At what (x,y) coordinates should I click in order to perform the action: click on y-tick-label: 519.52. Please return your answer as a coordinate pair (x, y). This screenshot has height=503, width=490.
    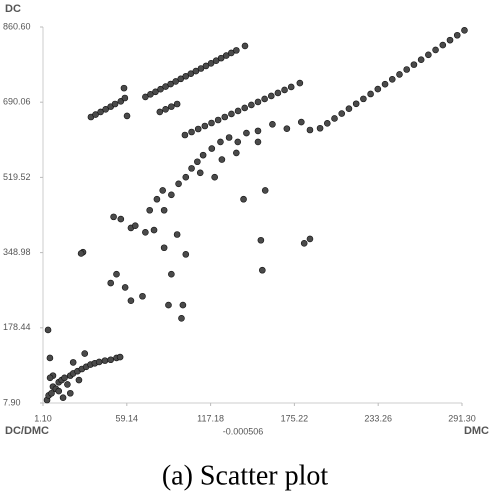
    Looking at the image, I should click on (17, 177).